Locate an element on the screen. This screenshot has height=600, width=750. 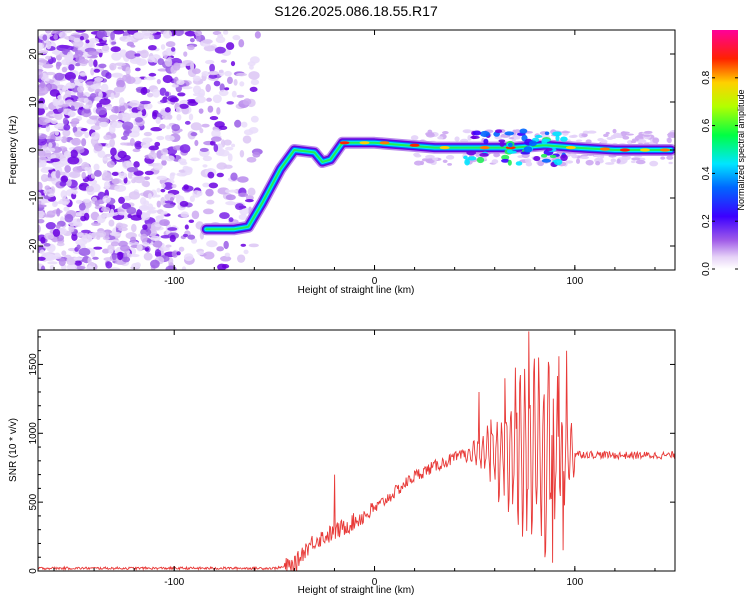
spectrogram-x-tick-label: -100 is located at coordinates (174, 281).